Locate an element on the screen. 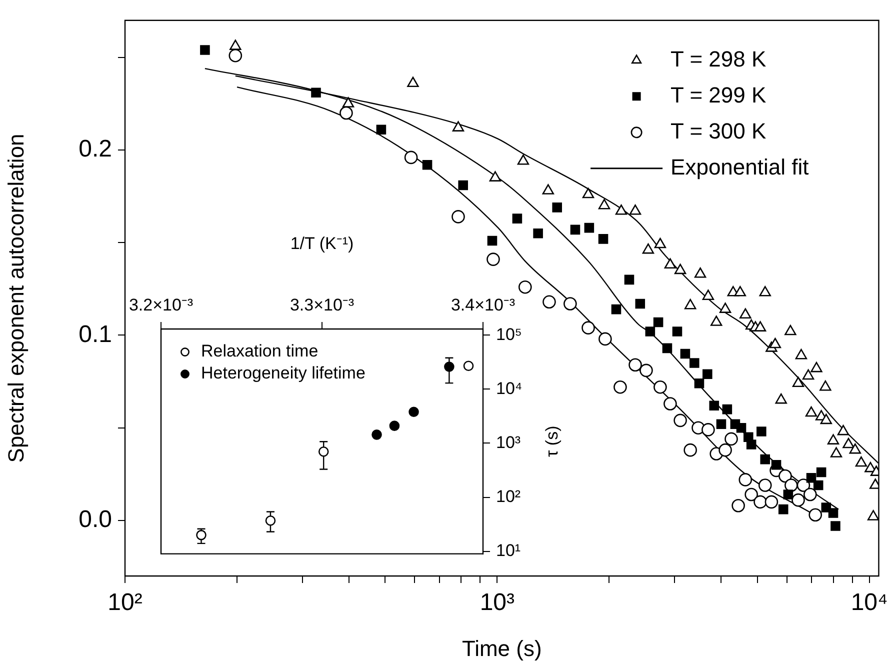 The image size is (894, 667). y-tick-label: 10² is located at coordinates (508, 496).